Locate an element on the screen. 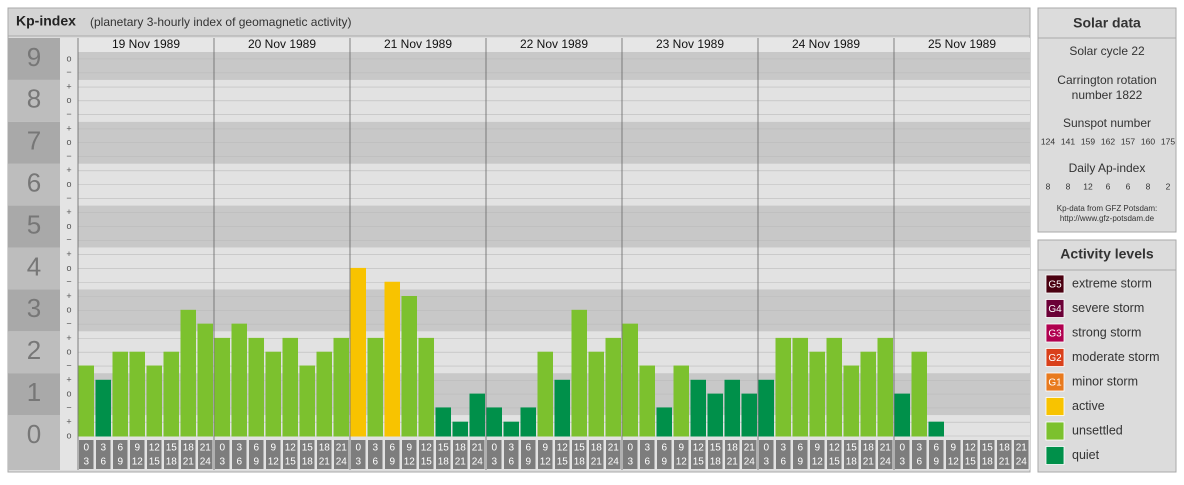 This screenshot has width=1184, height=485. date-strip is located at coordinates (554, 45).